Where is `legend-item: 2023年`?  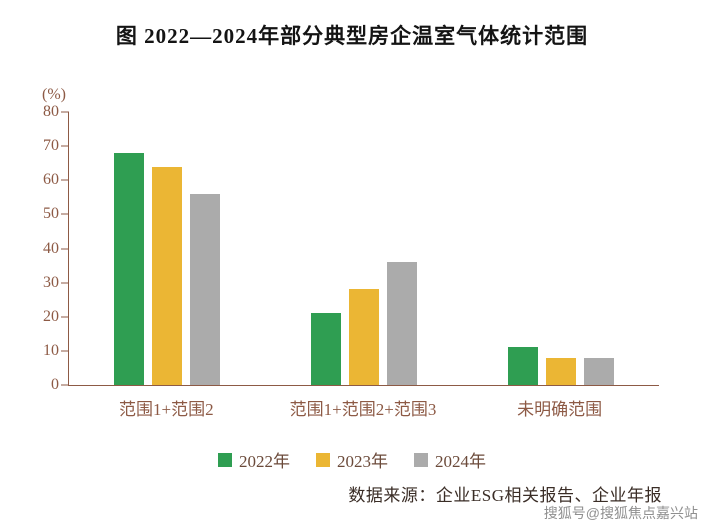
legend-item: 2023年 is located at coordinates (352, 459).